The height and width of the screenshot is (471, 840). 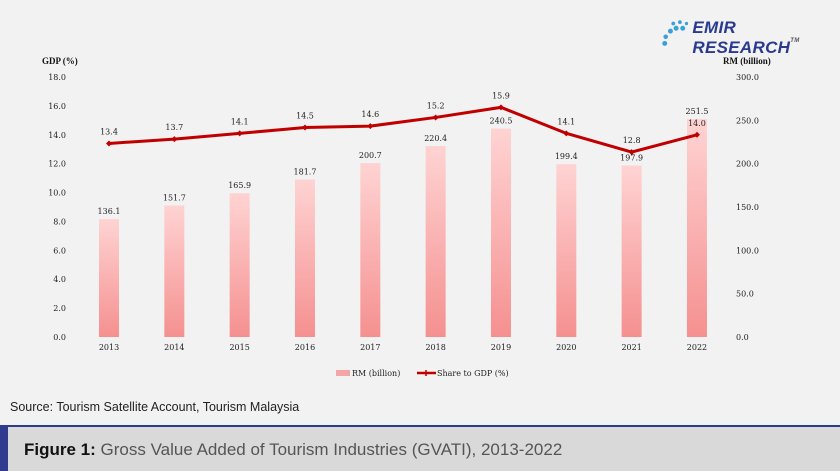 I want to click on logo-dots-icon, so click(x=675, y=33).